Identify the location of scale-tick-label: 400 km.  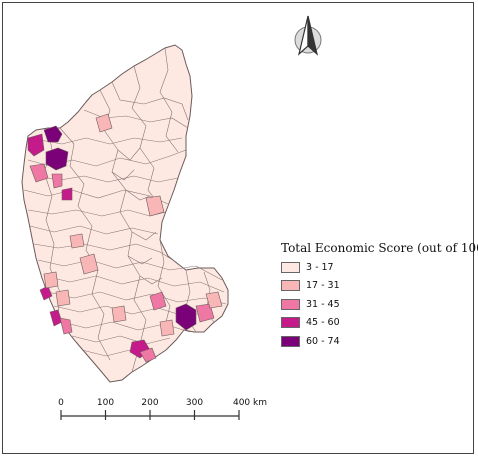
(250, 403).